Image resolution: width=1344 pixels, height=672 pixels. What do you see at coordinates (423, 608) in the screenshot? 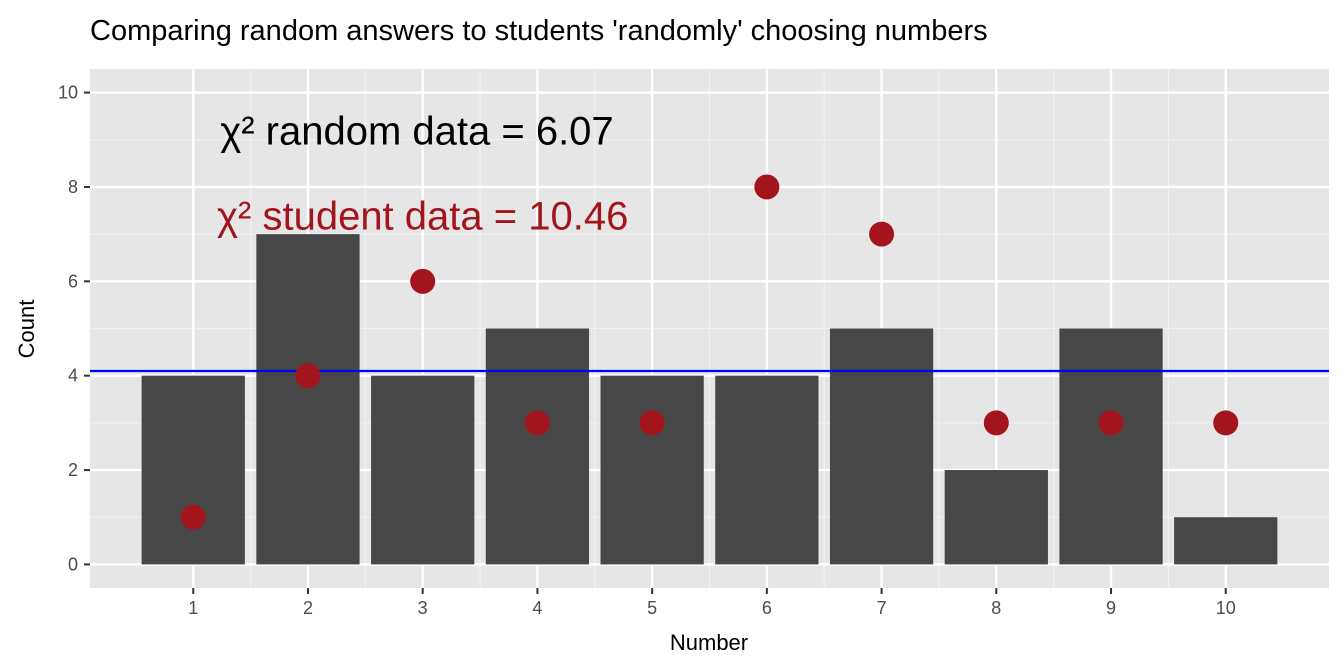
I see `x-tick-label: 3` at bounding box center [423, 608].